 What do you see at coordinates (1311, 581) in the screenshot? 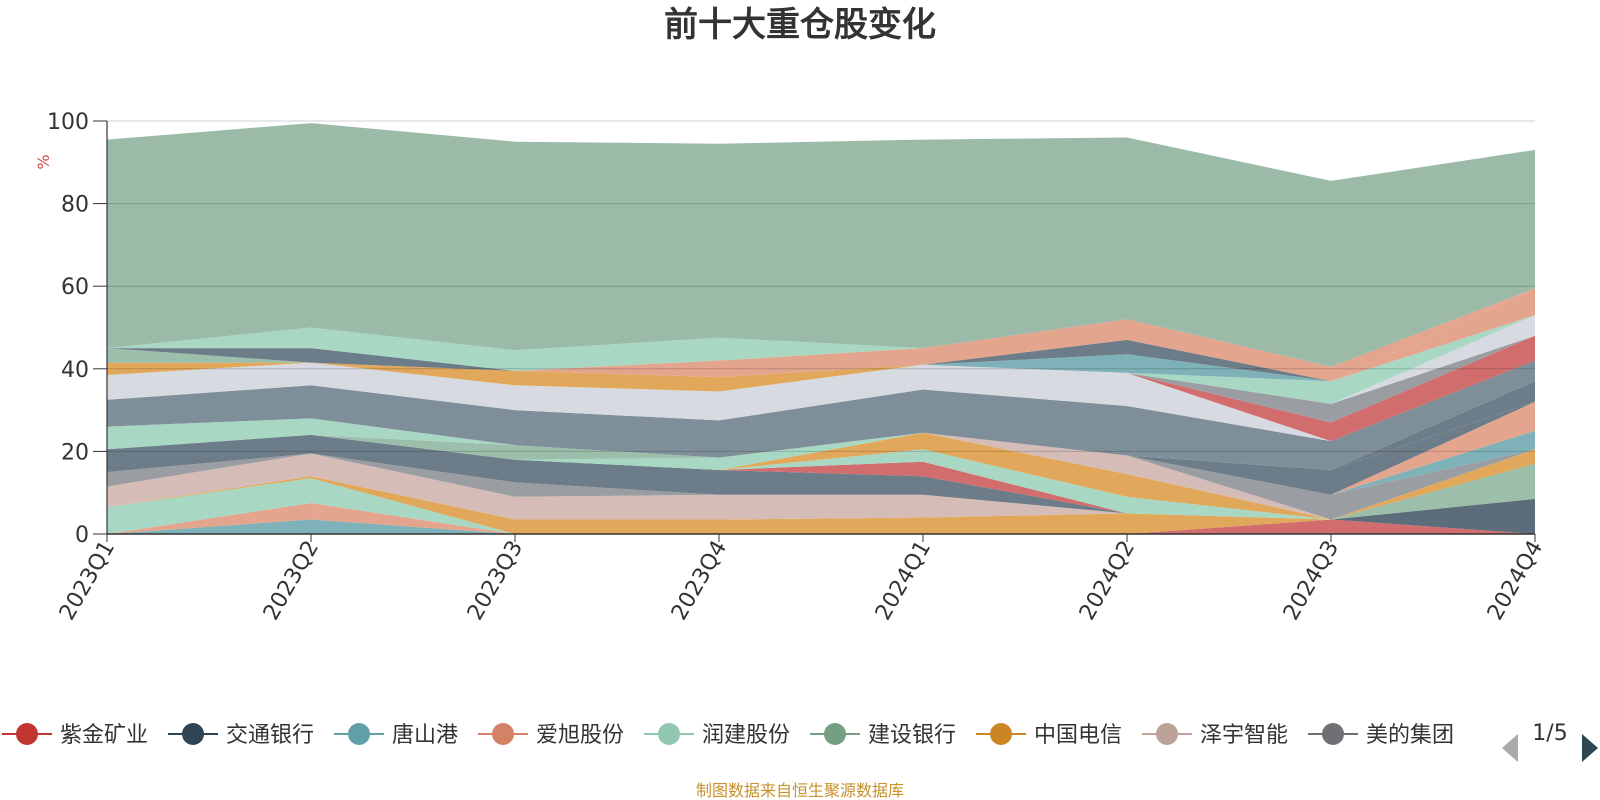
I see `x-tick-label: 2024Q3` at bounding box center [1311, 581].